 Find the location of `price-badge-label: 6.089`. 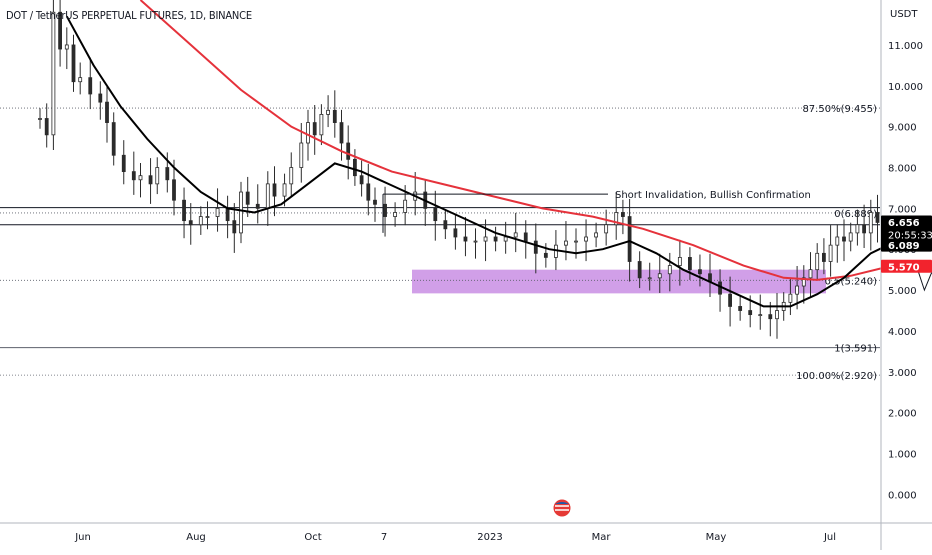

price-badge-label: 6.089 is located at coordinates (904, 246).